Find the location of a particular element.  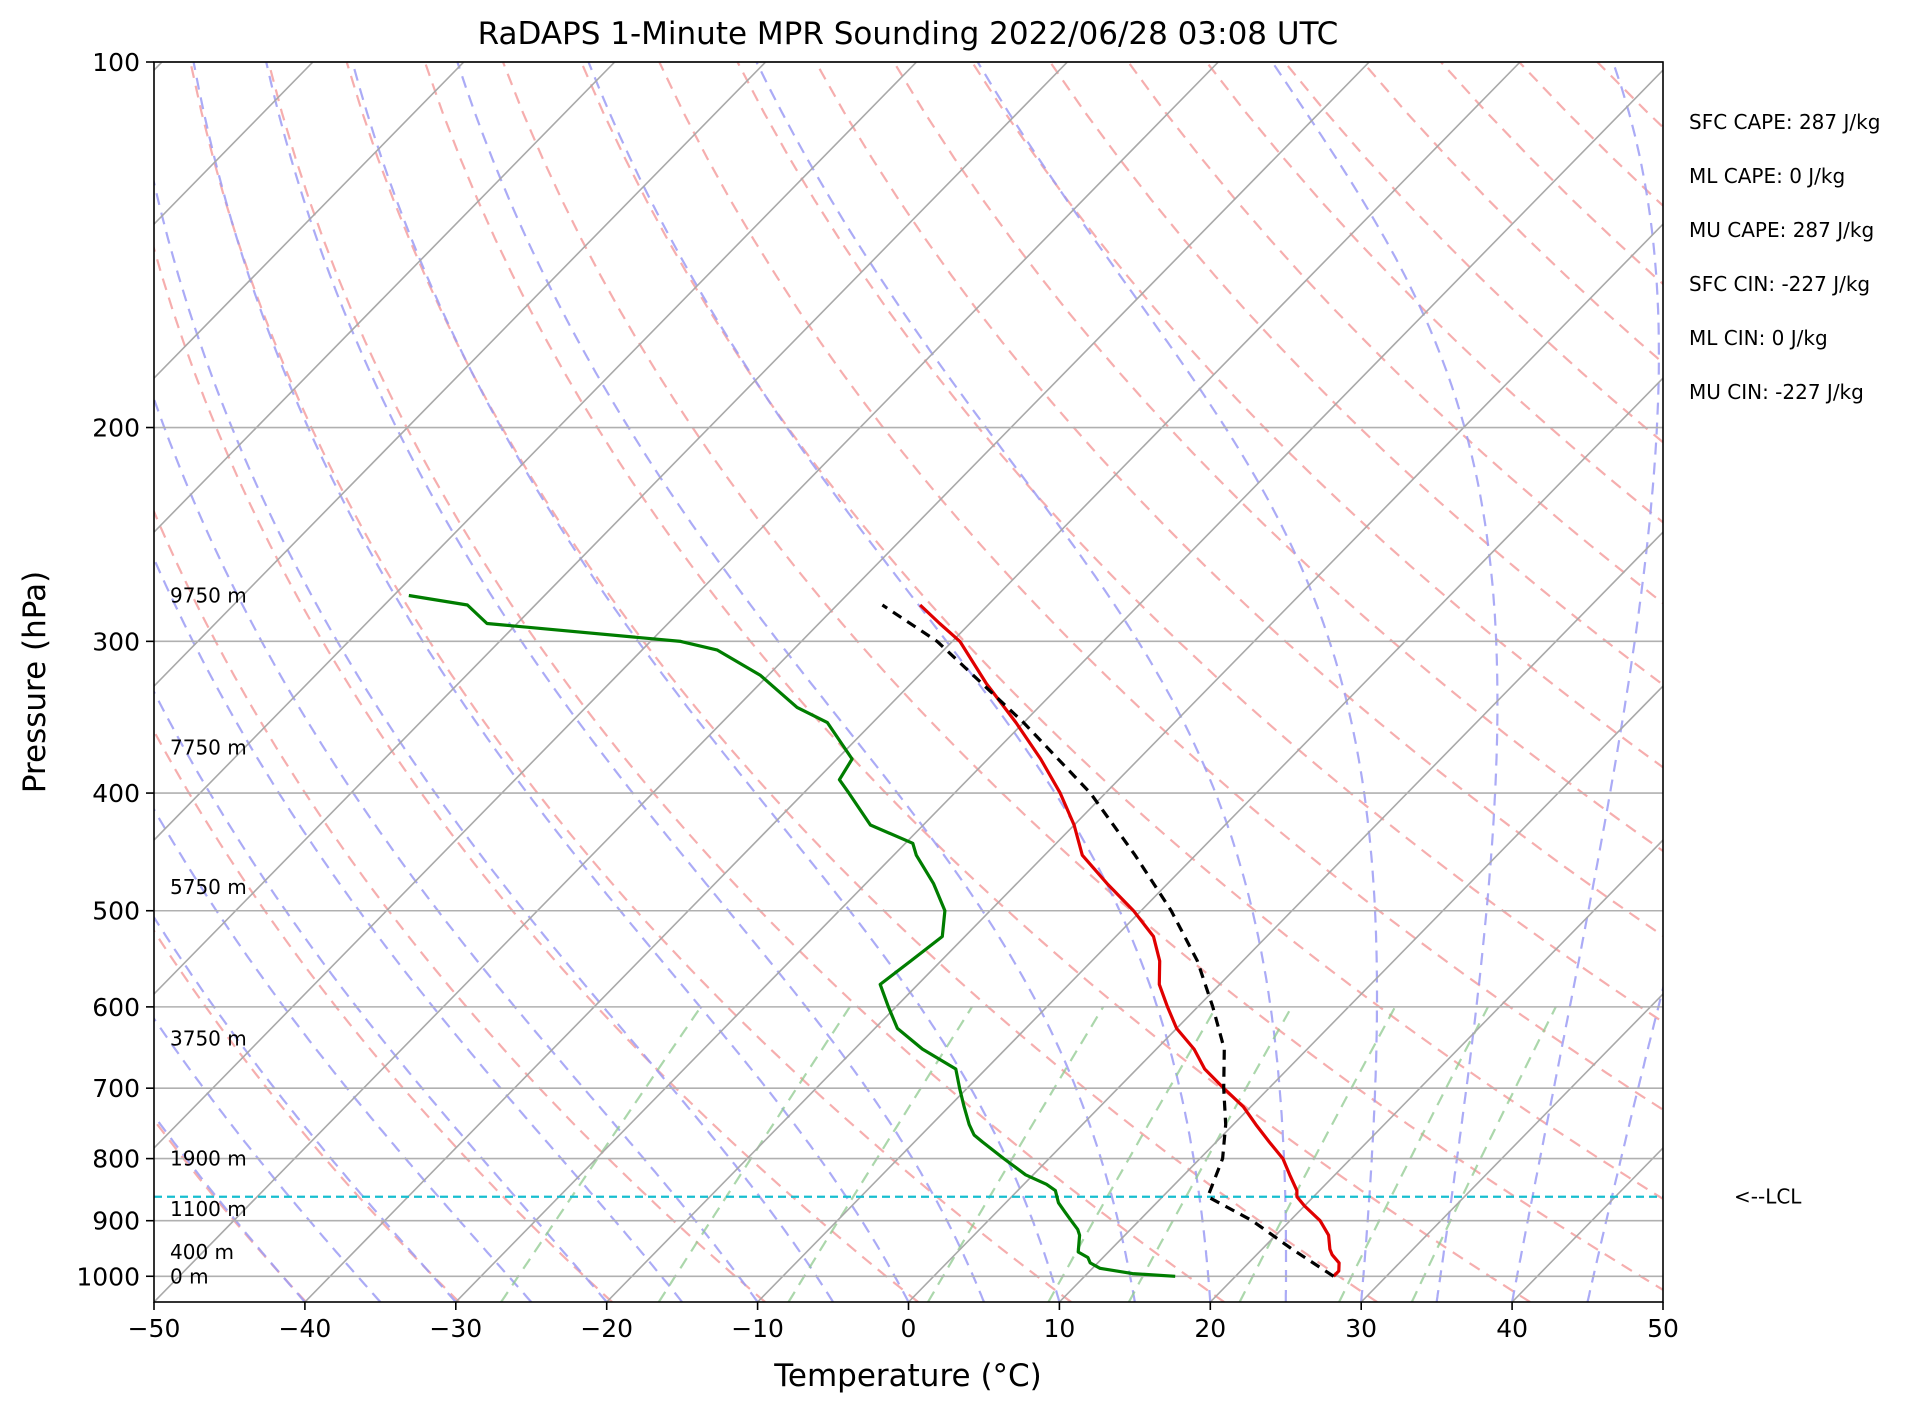

height-label: 400 m is located at coordinates (202, 1252).